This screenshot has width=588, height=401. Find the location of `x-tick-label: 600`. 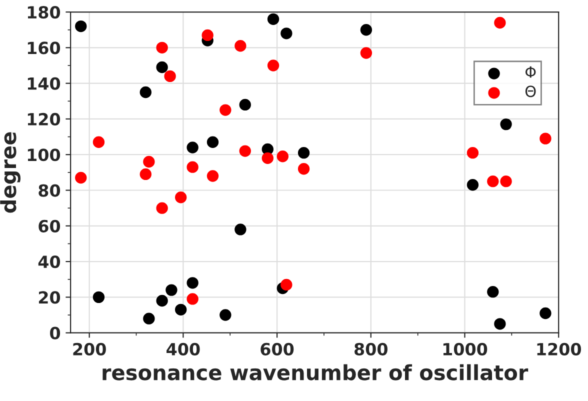

x-tick-label: 600 is located at coordinates (277, 349).